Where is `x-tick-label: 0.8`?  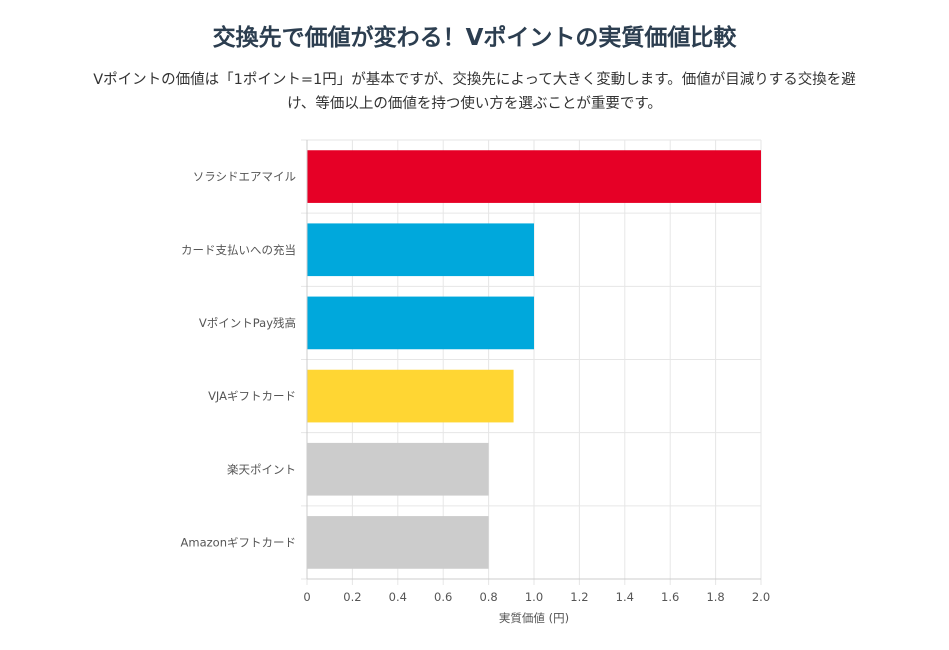 x-tick-label: 0.8 is located at coordinates (488, 597).